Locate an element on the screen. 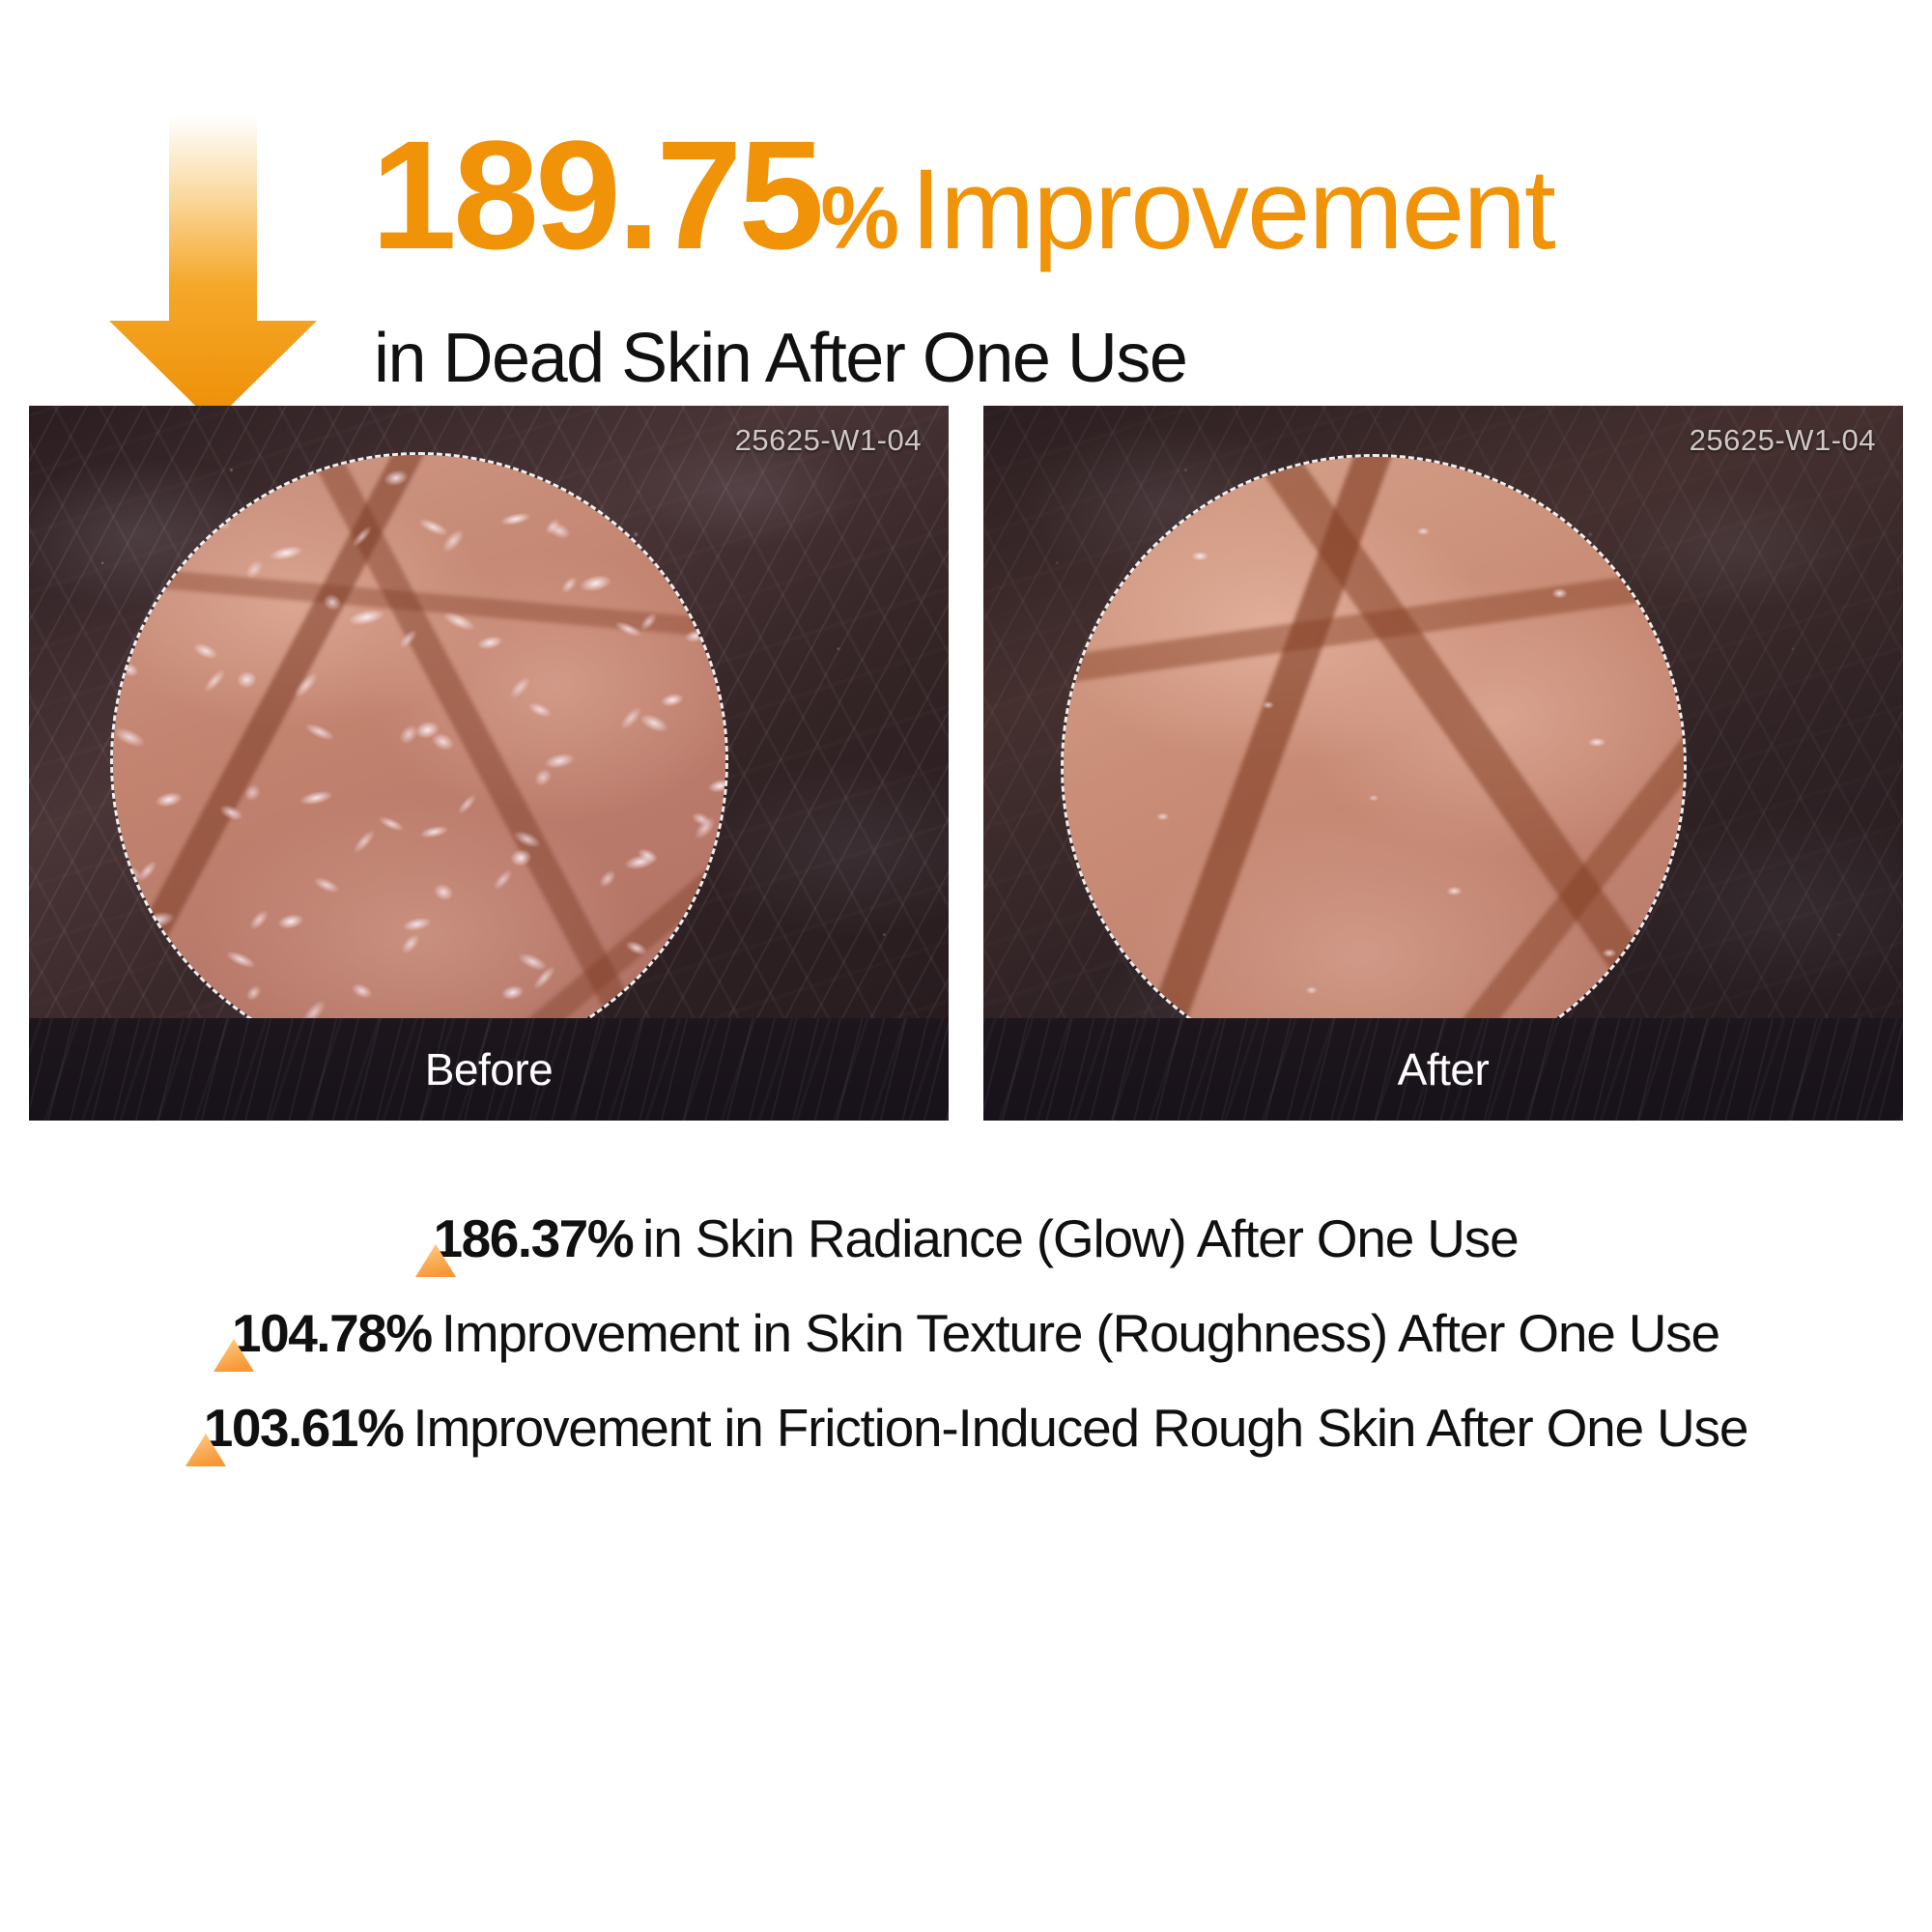  stat-value: 104.78 is located at coordinates (309, 1333).